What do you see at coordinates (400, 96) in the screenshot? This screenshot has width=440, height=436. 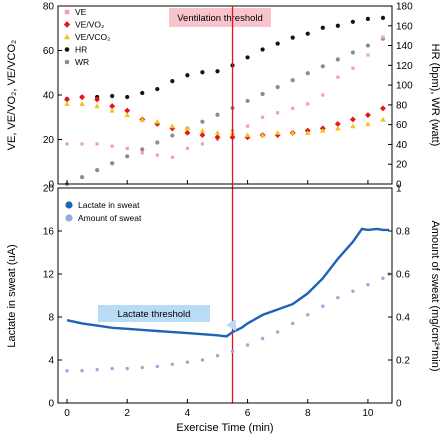 I see `top-right-axis: 0 20 40 60 80 100 120 140 160 180` at bounding box center [400, 96].